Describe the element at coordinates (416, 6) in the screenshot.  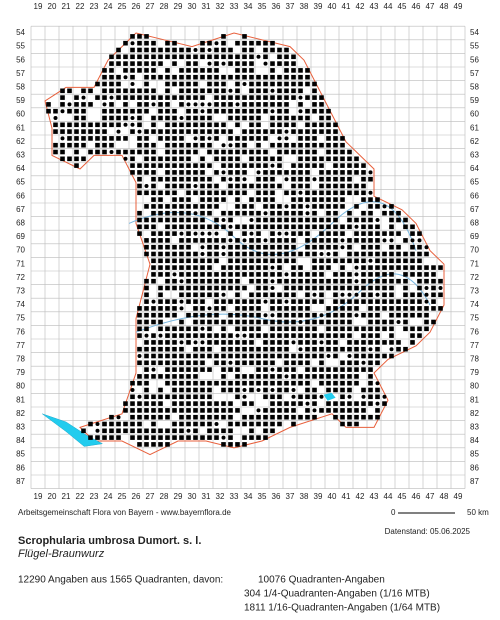
I see `column-label: 46` at that location.